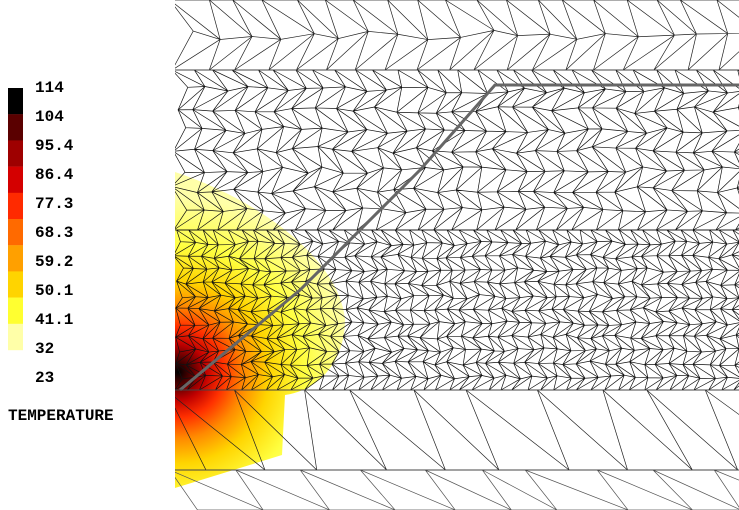 This screenshot has height=510, width=739. I want to click on legend-label: 104, so click(49, 117).